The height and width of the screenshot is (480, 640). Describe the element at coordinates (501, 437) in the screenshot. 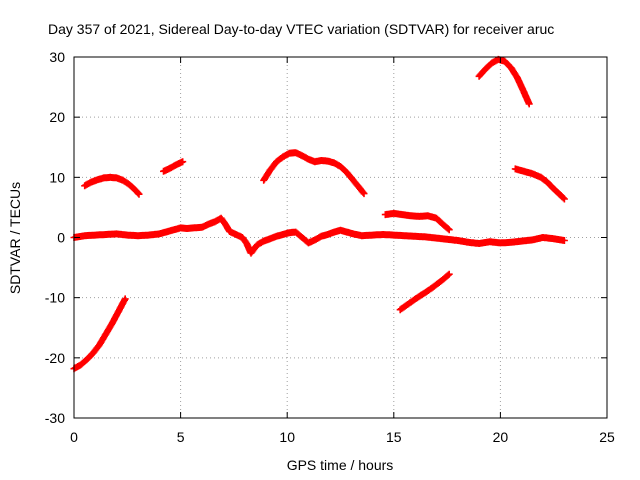

I see `x-tick-label: 20` at that location.